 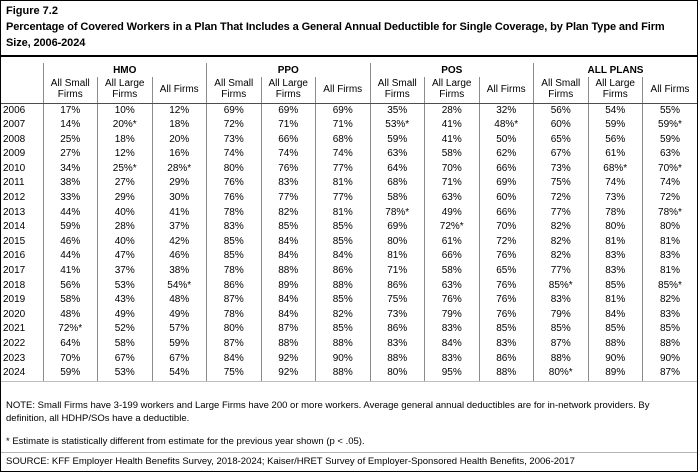 I want to click on value-cell: 95%, so click(x=451, y=374).